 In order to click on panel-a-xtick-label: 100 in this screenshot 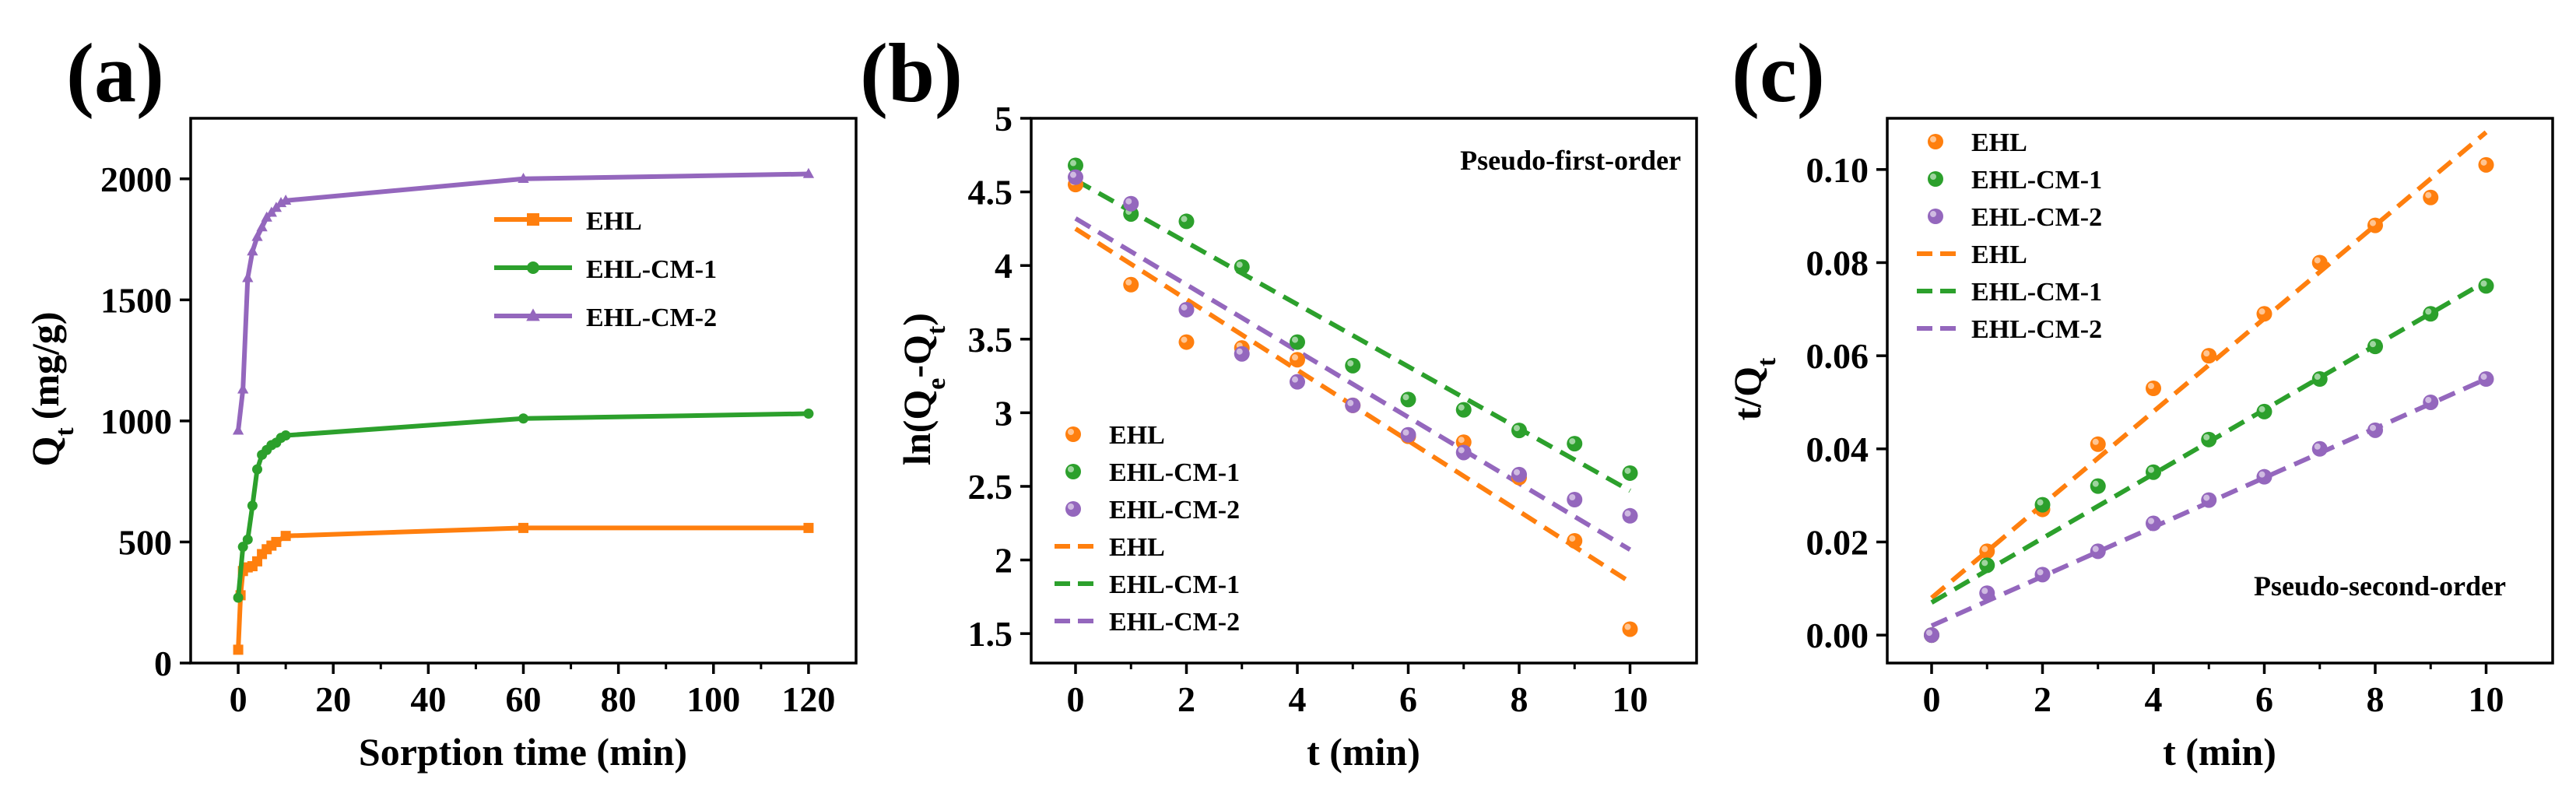, I will do `click(713, 699)`.